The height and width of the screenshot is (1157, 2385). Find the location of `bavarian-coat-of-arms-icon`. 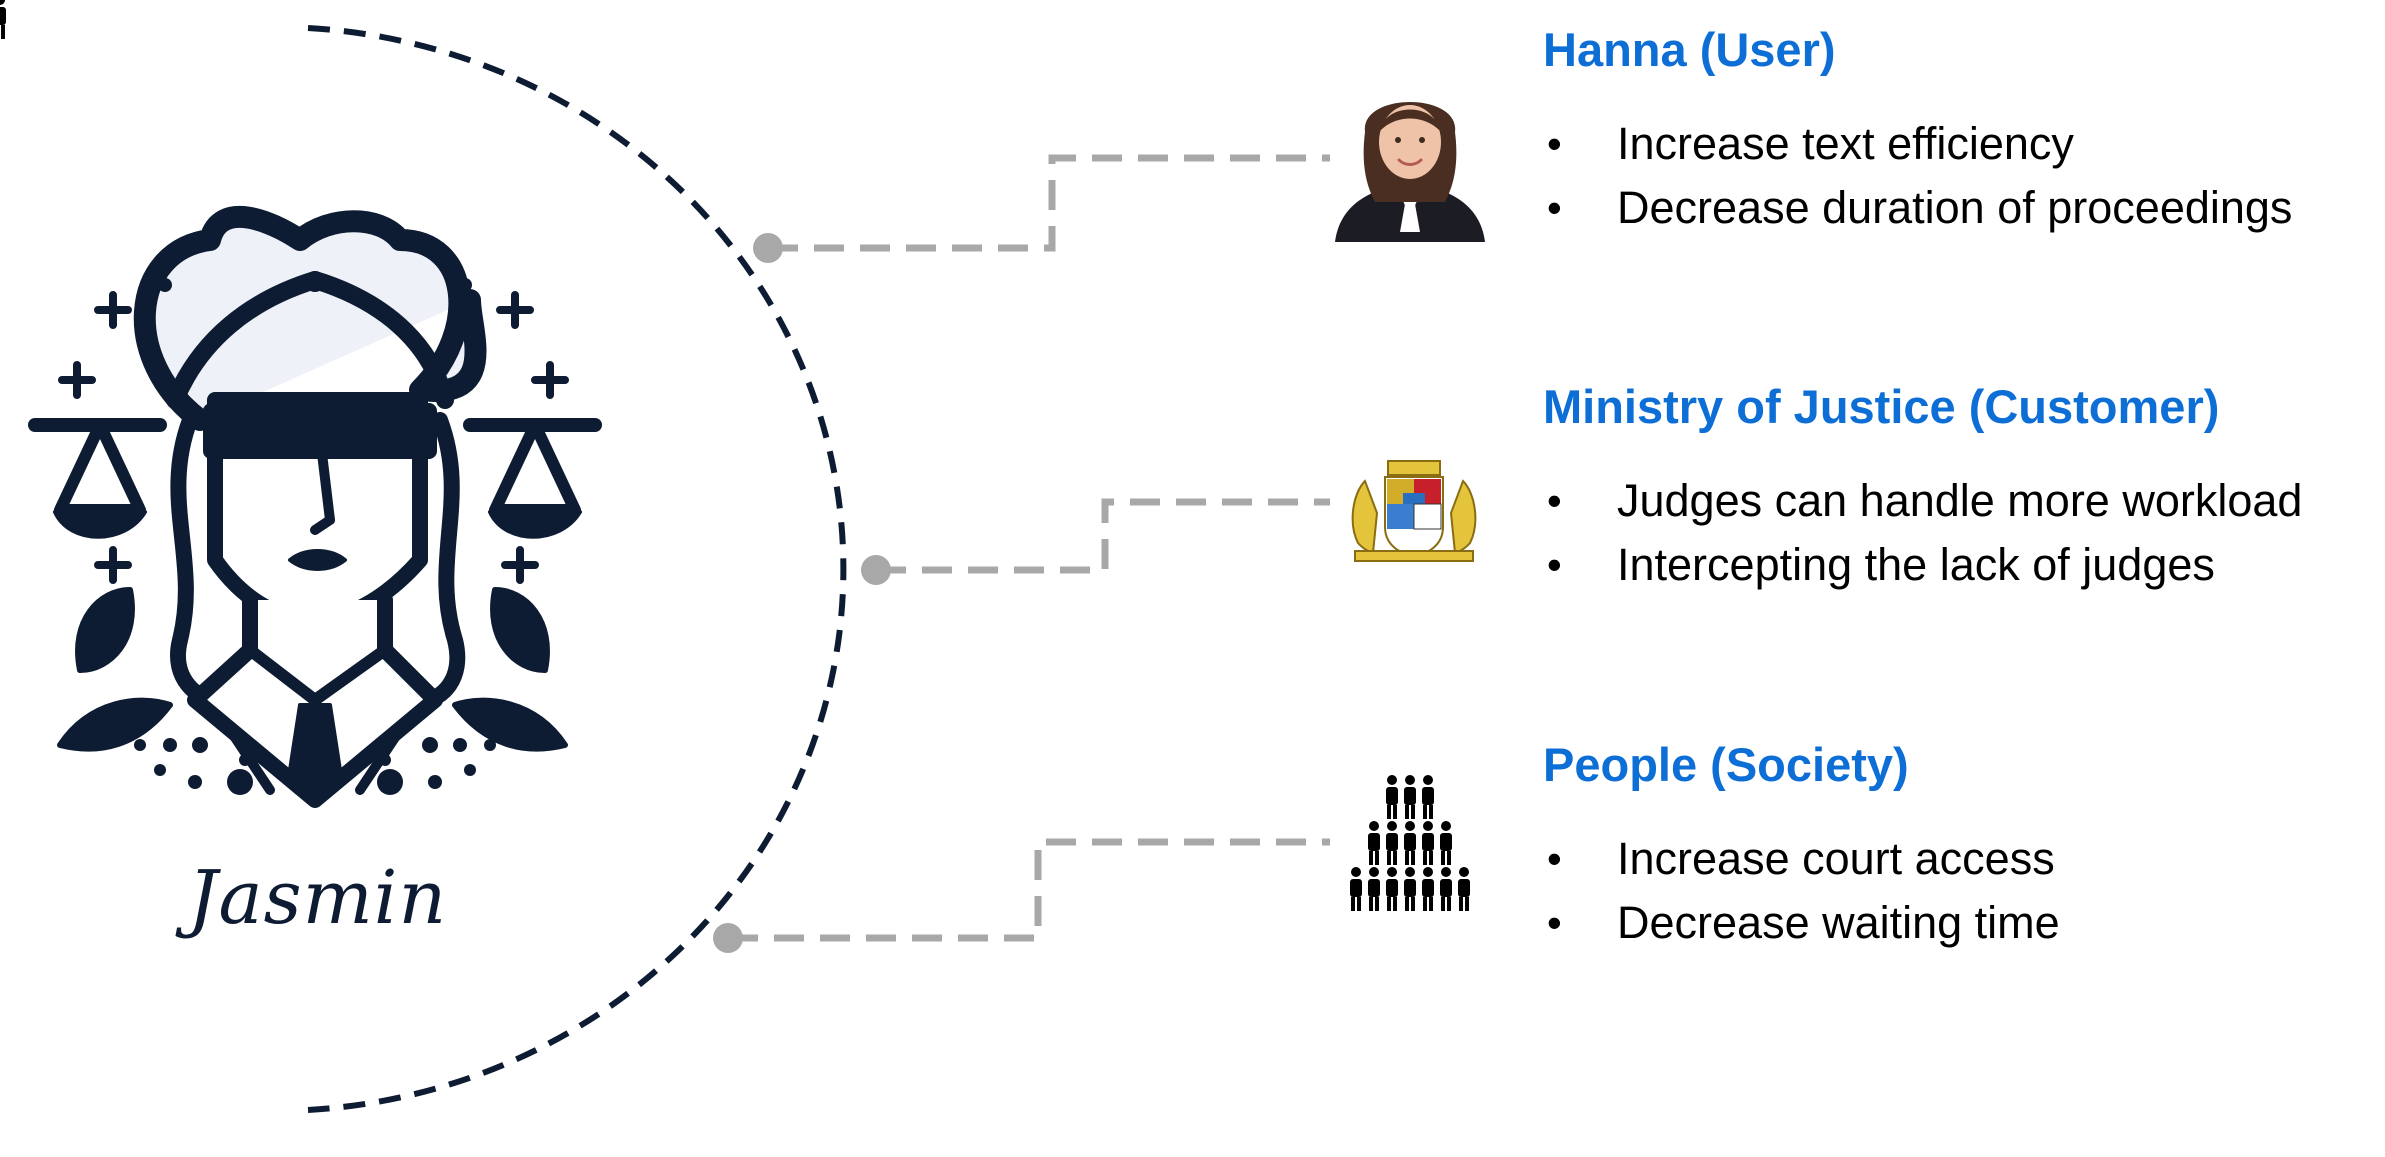

bavarian-coat-of-arms-icon is located at coordinates (1414, 511).